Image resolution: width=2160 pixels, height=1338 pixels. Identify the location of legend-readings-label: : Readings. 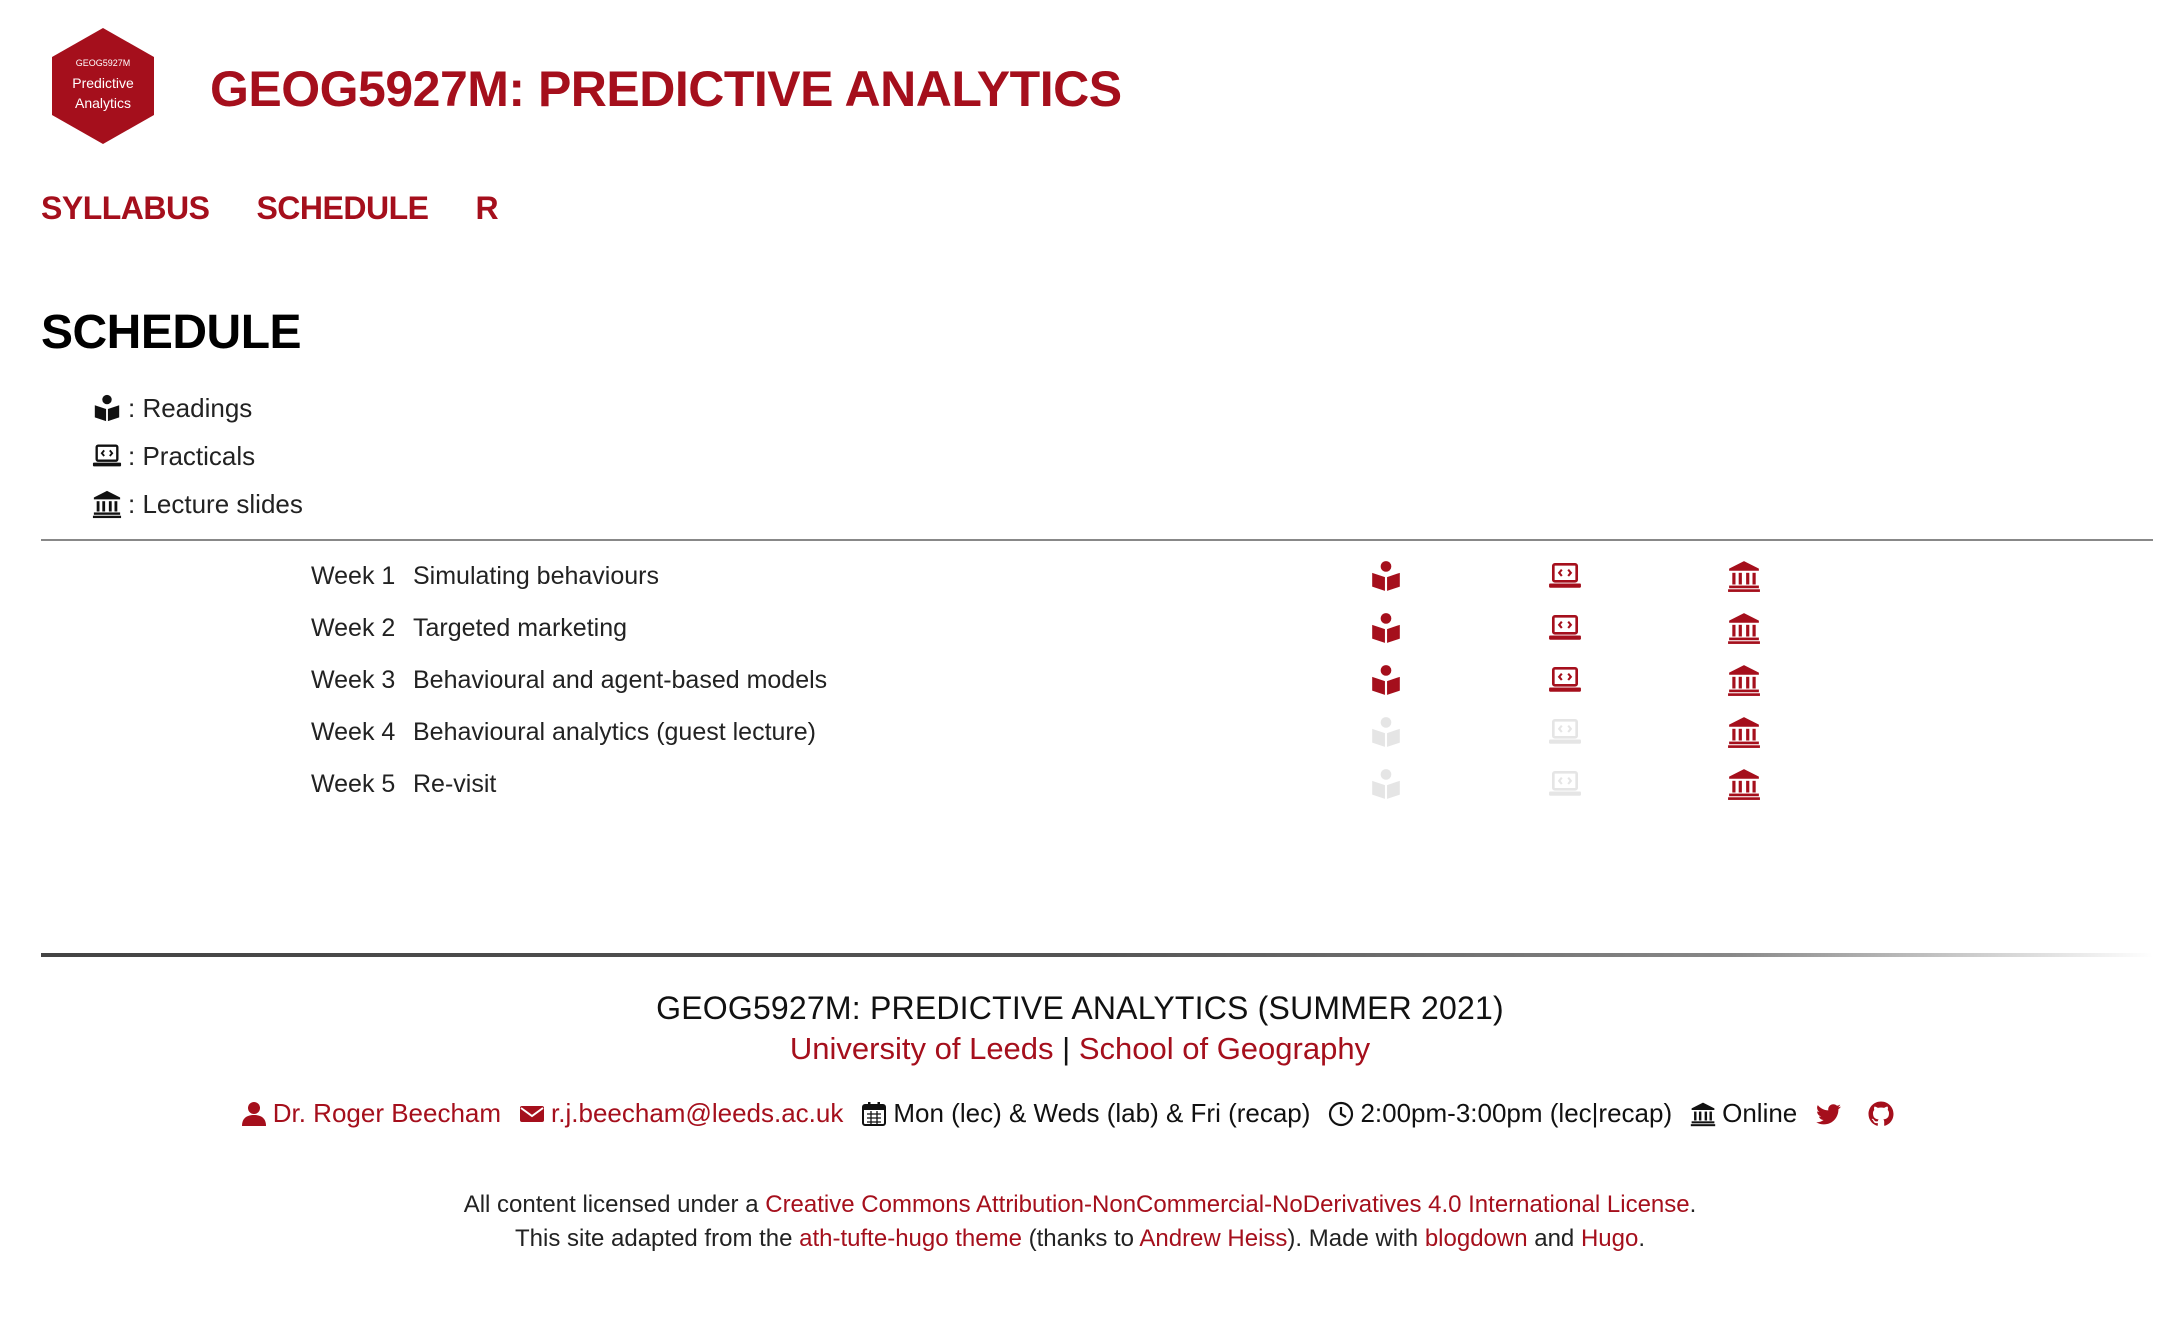
(190, 407).